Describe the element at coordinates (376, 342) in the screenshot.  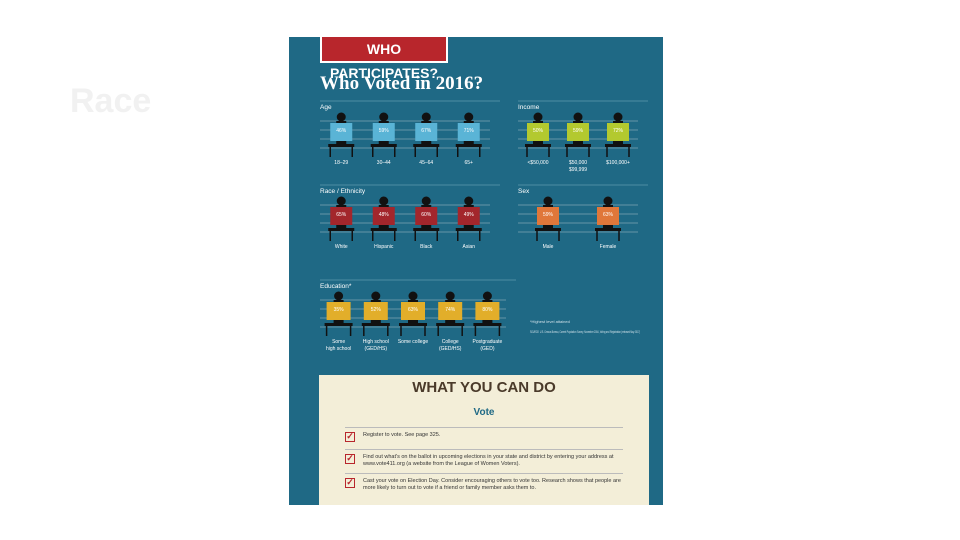
I see `item-label: High school` at that location.